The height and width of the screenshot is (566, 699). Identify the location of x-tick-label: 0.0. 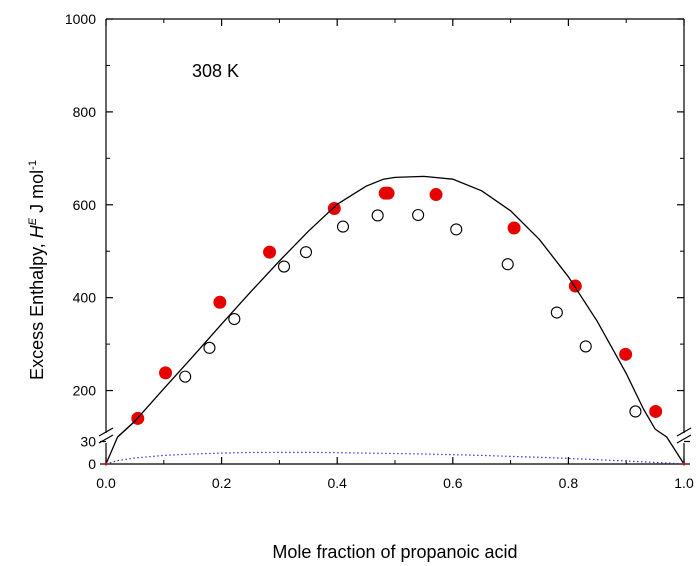
(106, 483).